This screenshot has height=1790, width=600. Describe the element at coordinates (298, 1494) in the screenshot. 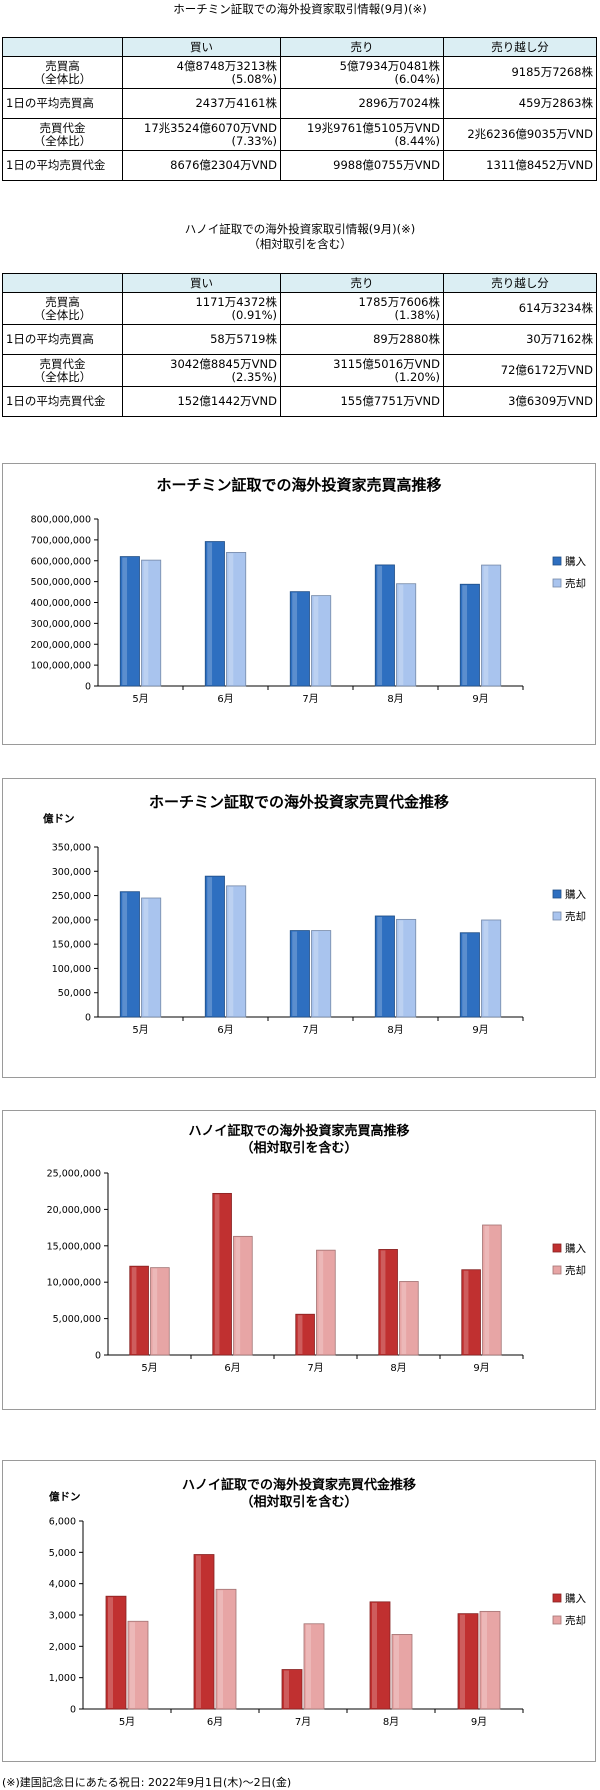

I see `chart-title: ハノイ証取での海外投資家売買代金推移 （相対取引を含む）` at that location.